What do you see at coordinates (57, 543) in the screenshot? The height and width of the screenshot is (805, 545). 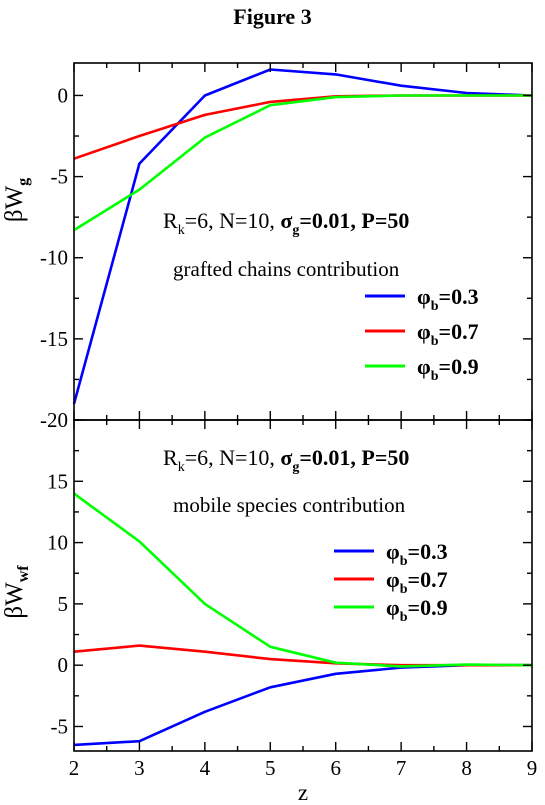 I see `ytick-label: 10` at bounding box center [57, 543].